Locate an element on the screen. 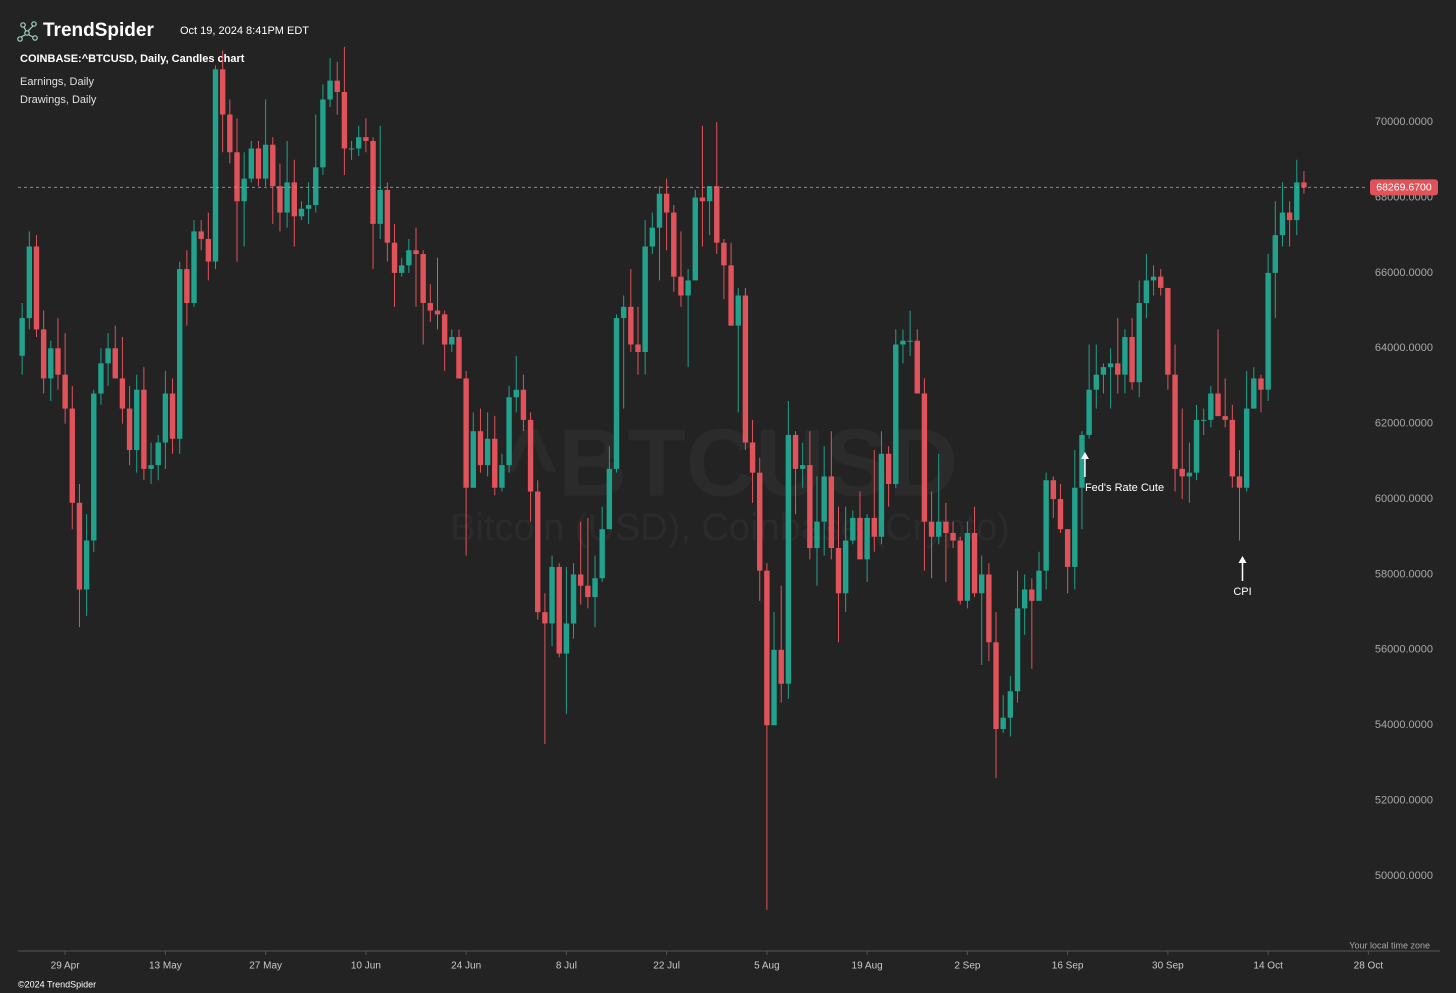 The height and width of the screenshot is (993, 1456). last-price-label: 68269.6700 is located at coordinates (1404, 188).